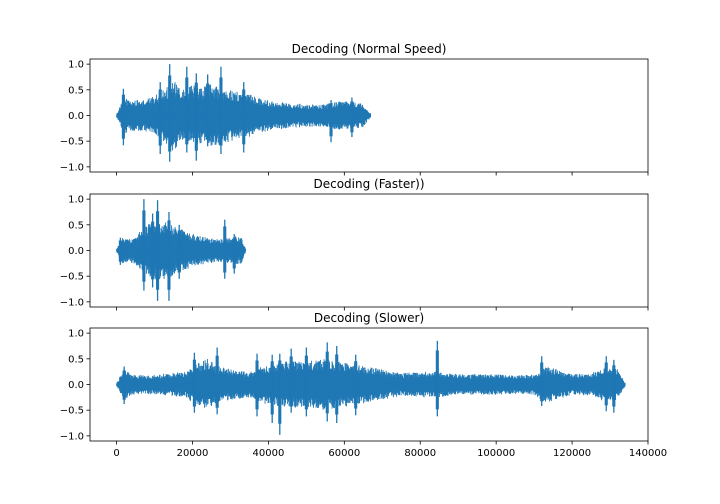 This screenshot has height=504, width=720. I want to click on x-tick-label: 40000, so click(269, 453).